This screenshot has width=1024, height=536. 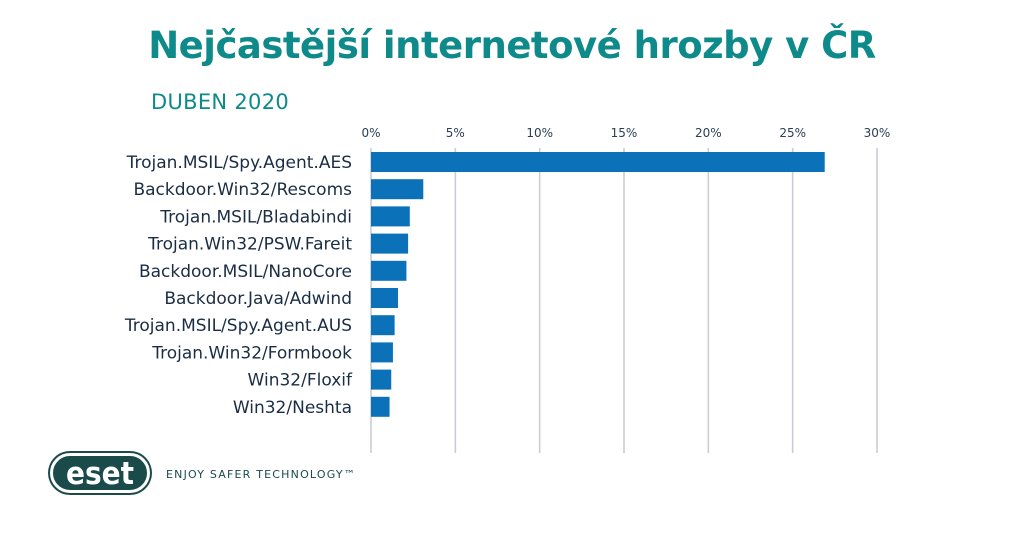 What do you see at coordinates (249, 245) in the screenshot?
I see `category-label: Trojan.Win32/PSW.Fareit` at bounding box center [249, 245].